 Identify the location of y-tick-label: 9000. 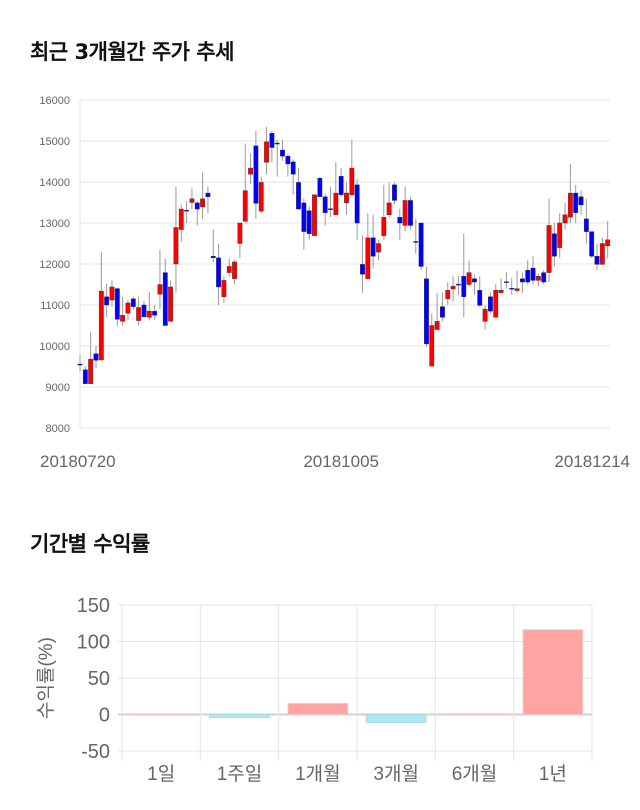
(58, 388).